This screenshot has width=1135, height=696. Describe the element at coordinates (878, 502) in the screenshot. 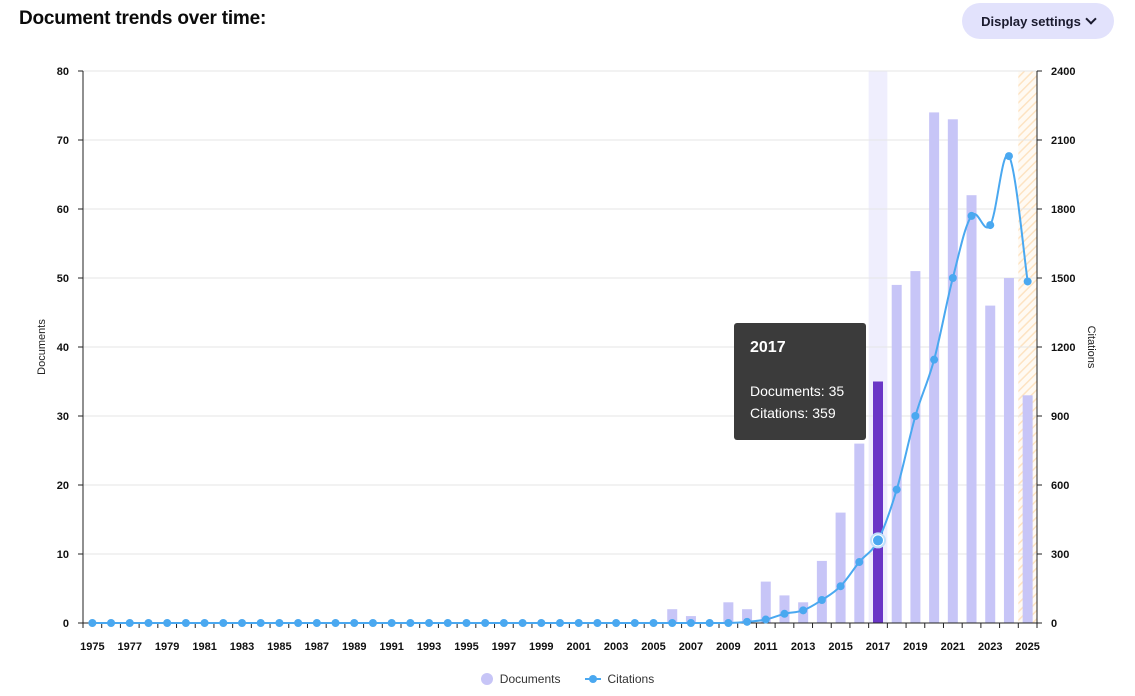

I see `documents-bar-highlighted` at that location.